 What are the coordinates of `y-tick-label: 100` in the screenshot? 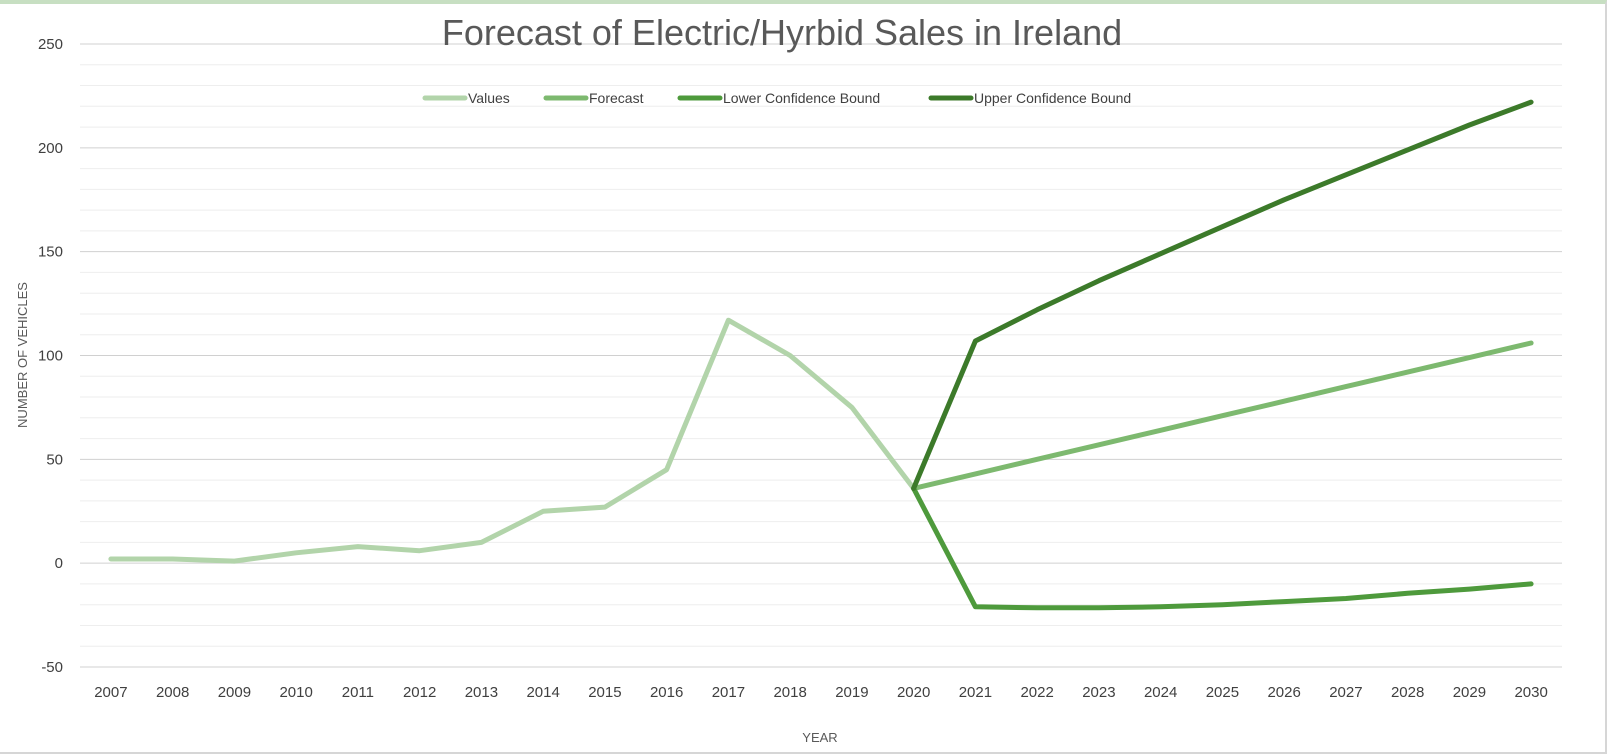 It's located at (50, 356).